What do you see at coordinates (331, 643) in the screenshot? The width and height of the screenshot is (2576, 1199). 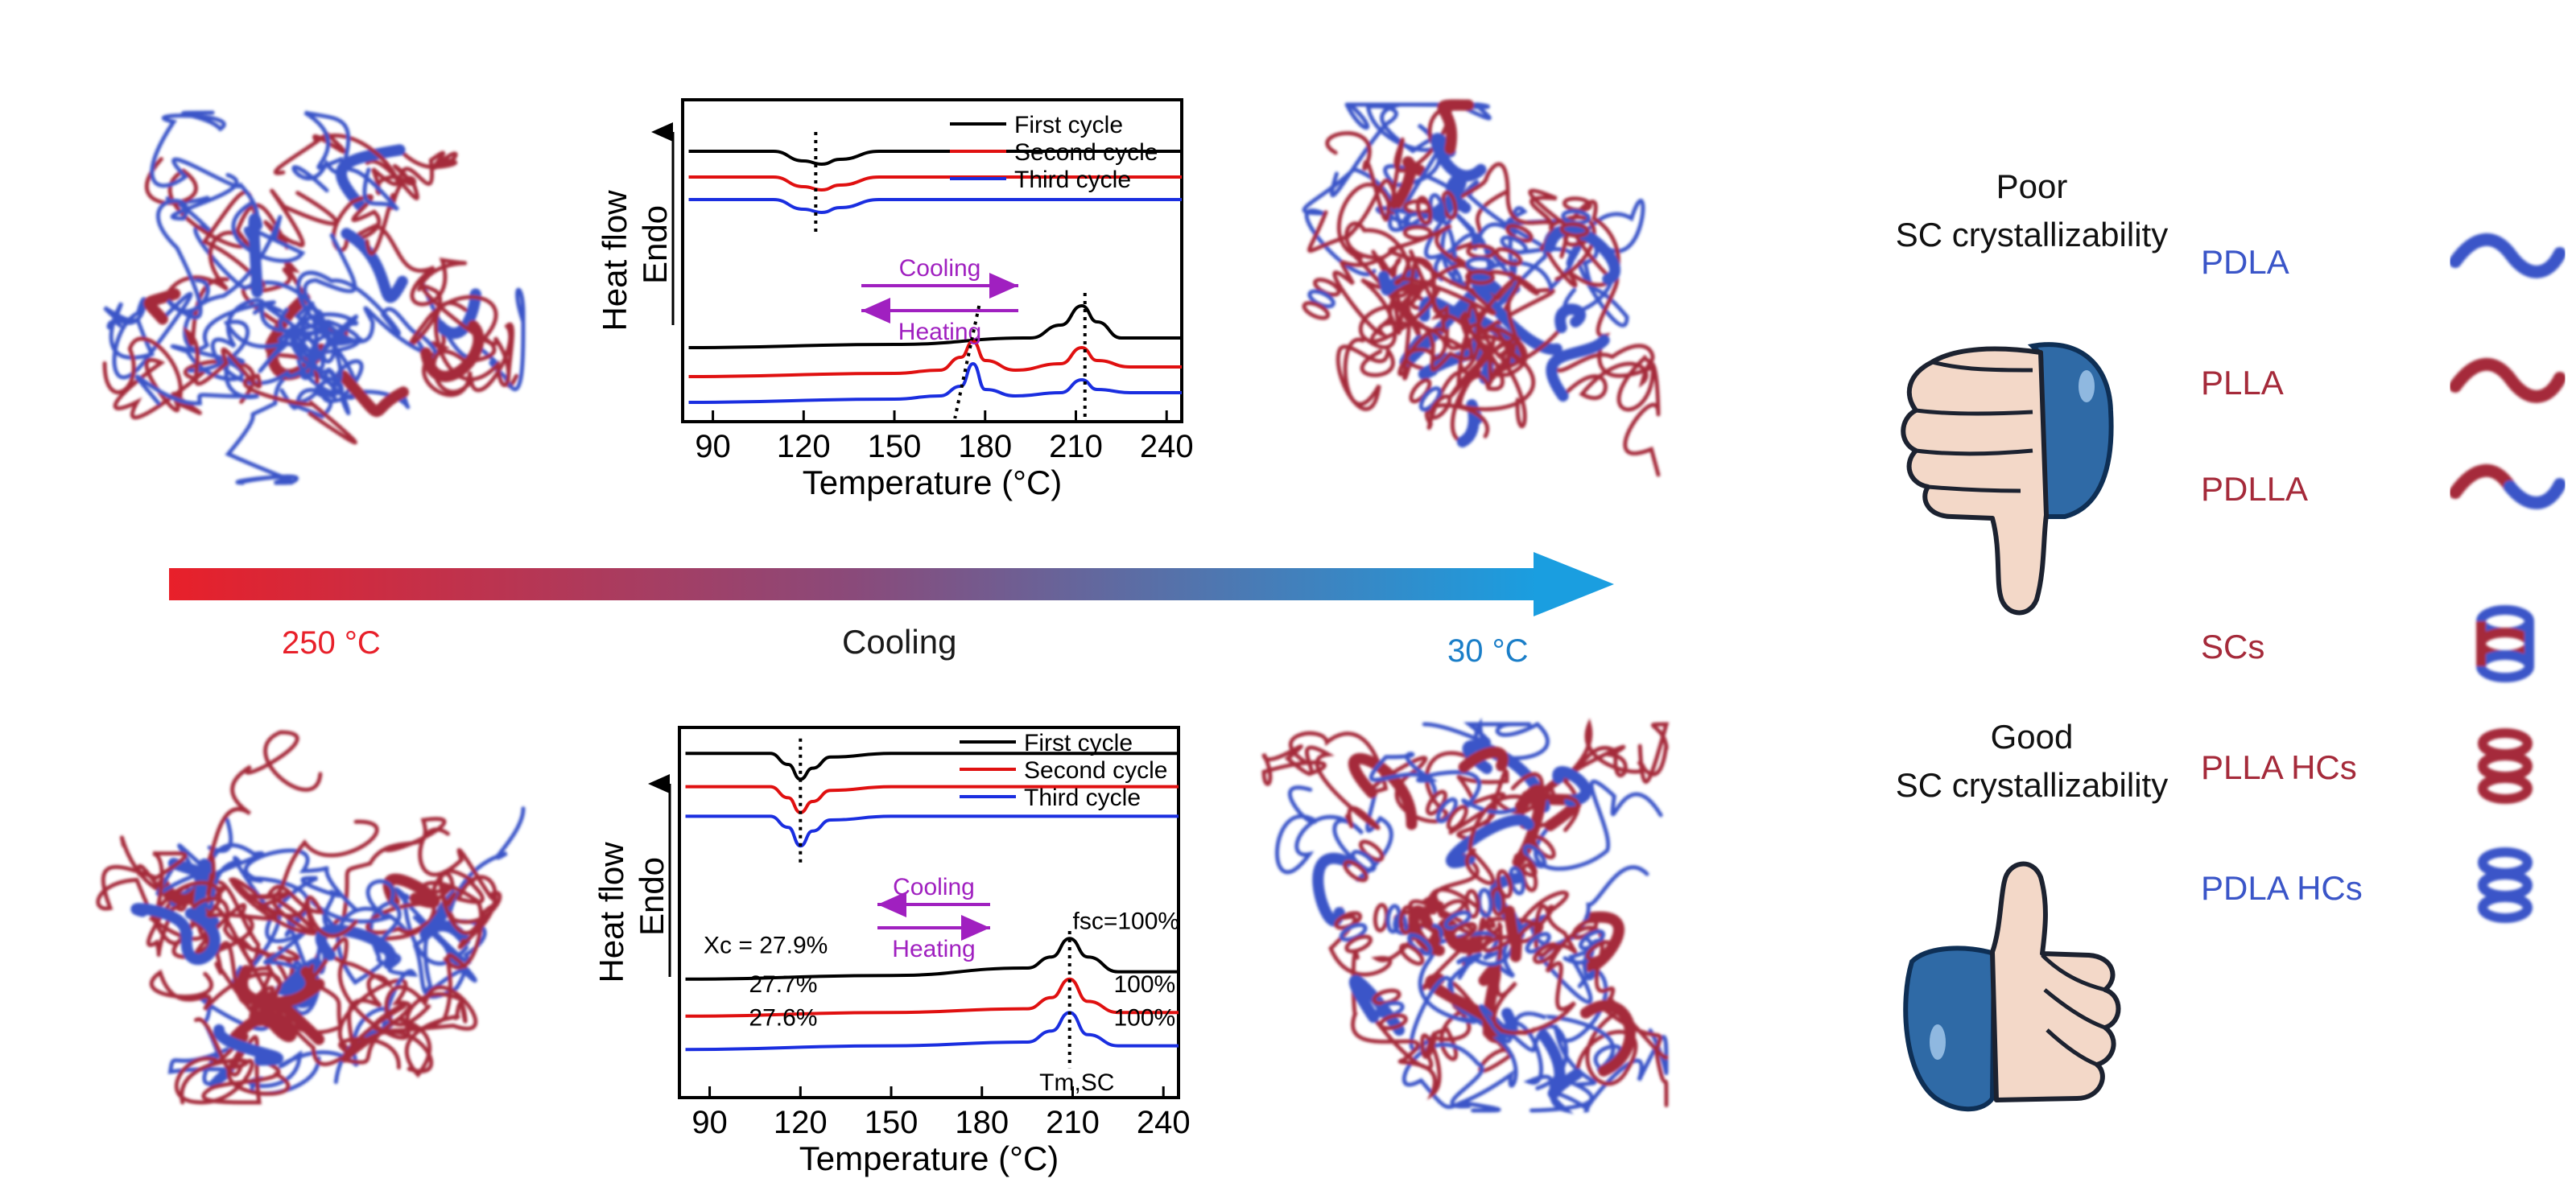 I see `start-temp-label: 250 °C` at bounding box center [331, 643].